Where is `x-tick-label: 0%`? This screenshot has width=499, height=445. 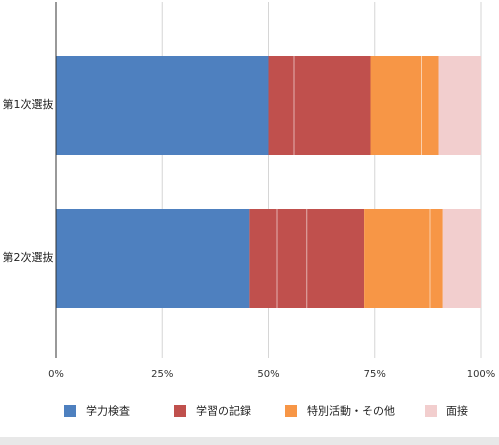 x-tick-label: 0% is located at coordinates (56, 374).